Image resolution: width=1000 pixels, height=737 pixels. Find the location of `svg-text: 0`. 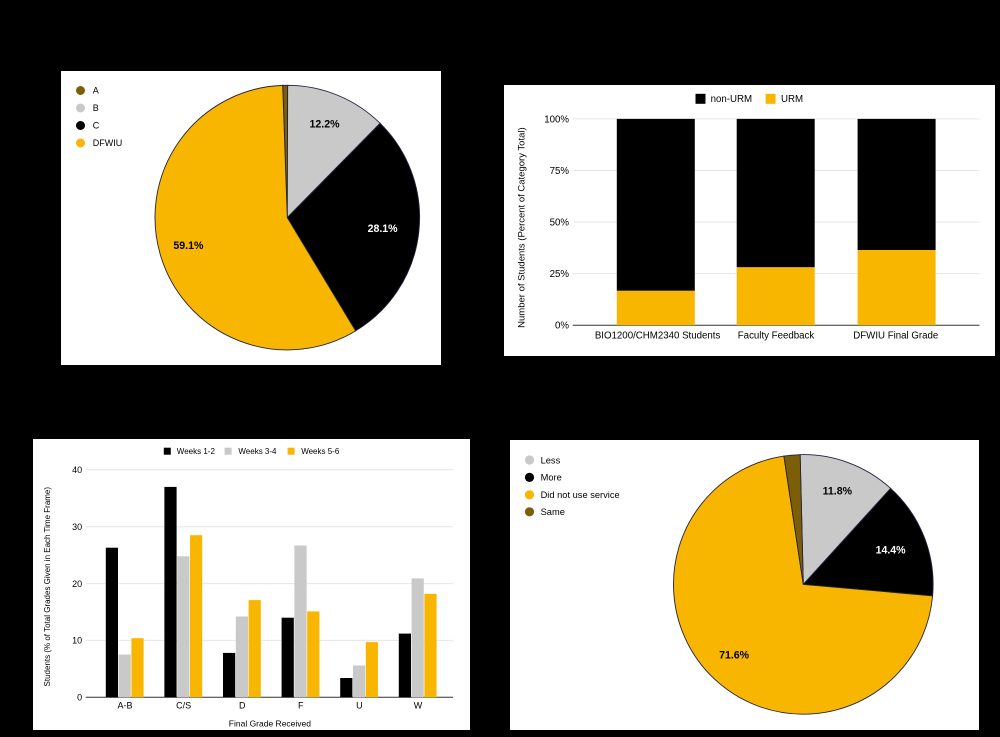

svg-text: 0 is located at coordinates (79, 698).